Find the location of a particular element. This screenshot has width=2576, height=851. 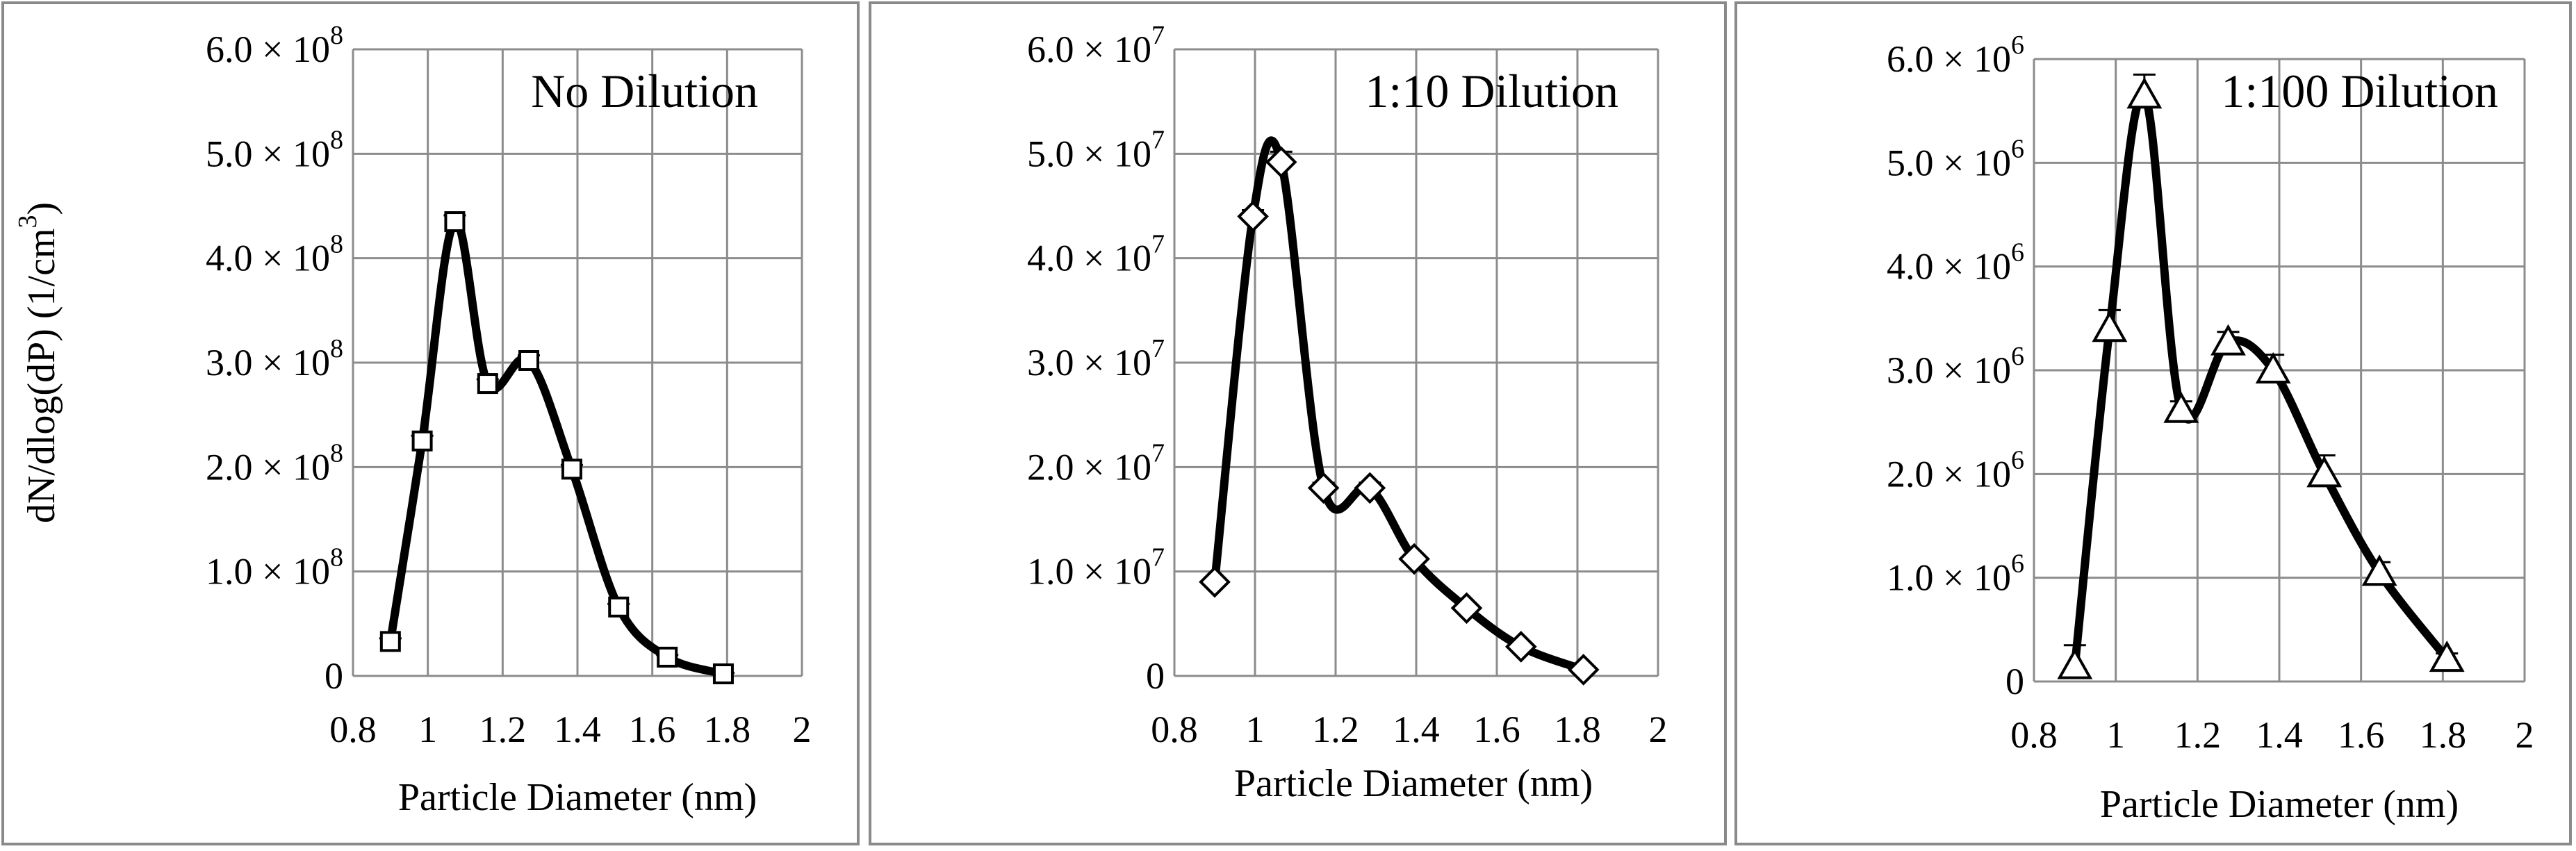

y-tick-label: 3.0 × 10⁸ is located at coordinates (274, 358).